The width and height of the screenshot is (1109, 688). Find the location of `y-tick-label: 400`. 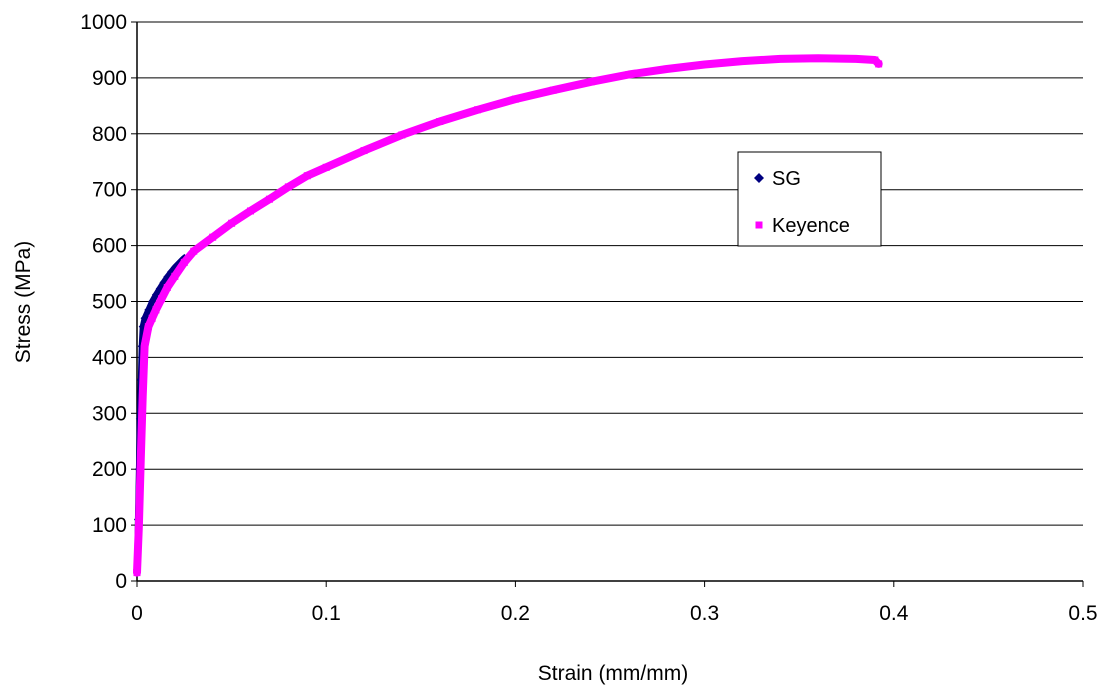

y-tick-label: 400 is located at coordinates (109, 357).